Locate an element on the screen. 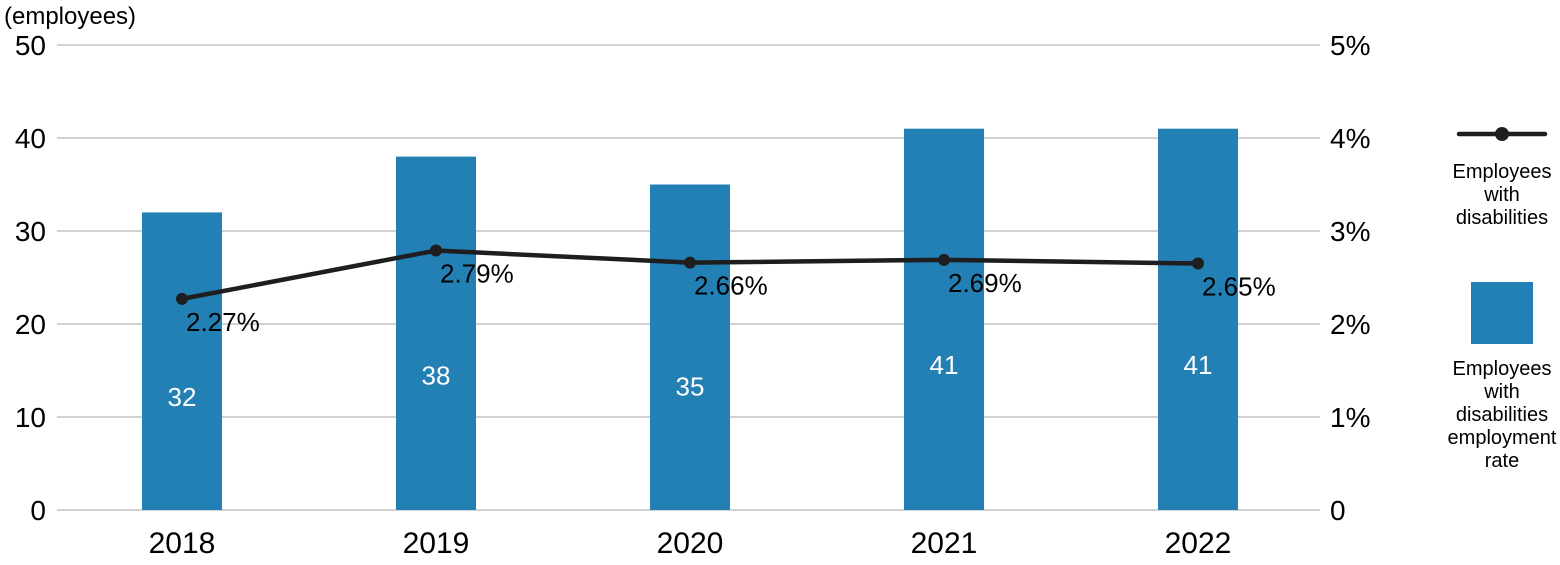 The width and height of the screenshot is (1560, 565). rate-point-2018 is located at coordinates (182, 298).